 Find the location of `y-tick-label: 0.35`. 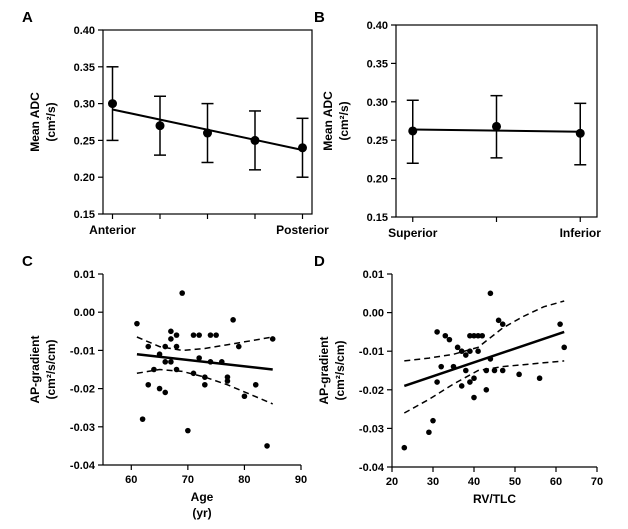

y-tick-label: 0.35 is located at coordinates (377, 64).